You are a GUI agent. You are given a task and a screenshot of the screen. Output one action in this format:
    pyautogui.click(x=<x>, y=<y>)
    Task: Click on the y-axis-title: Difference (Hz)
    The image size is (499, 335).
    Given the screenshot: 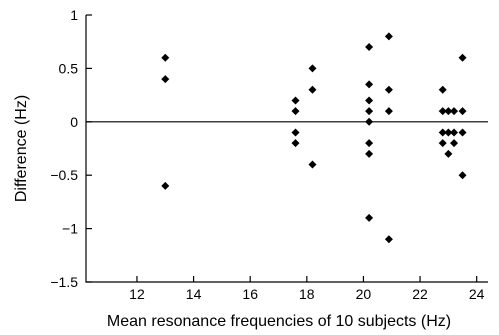 What is the action you would take?
    pyautogui.click(x=21, y=148)
    